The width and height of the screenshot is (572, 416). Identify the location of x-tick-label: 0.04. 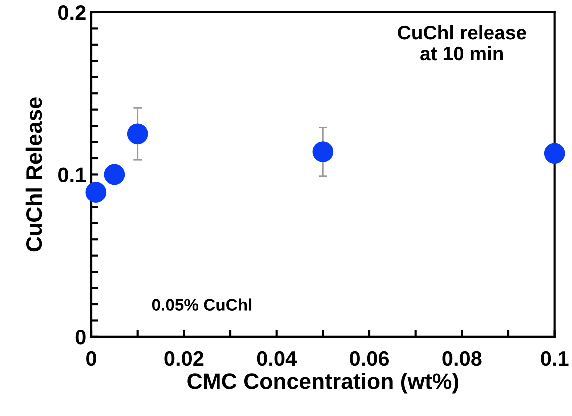
(277, 358).